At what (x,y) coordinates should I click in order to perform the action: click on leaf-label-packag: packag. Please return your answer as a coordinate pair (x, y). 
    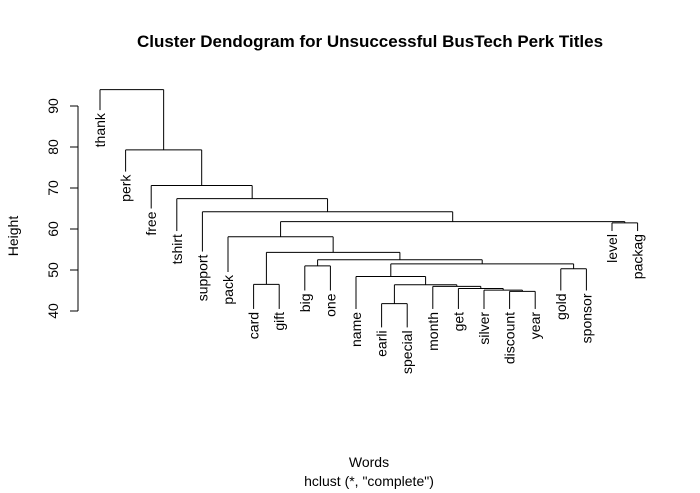
    Looking at the image, I should click on (638, 256).